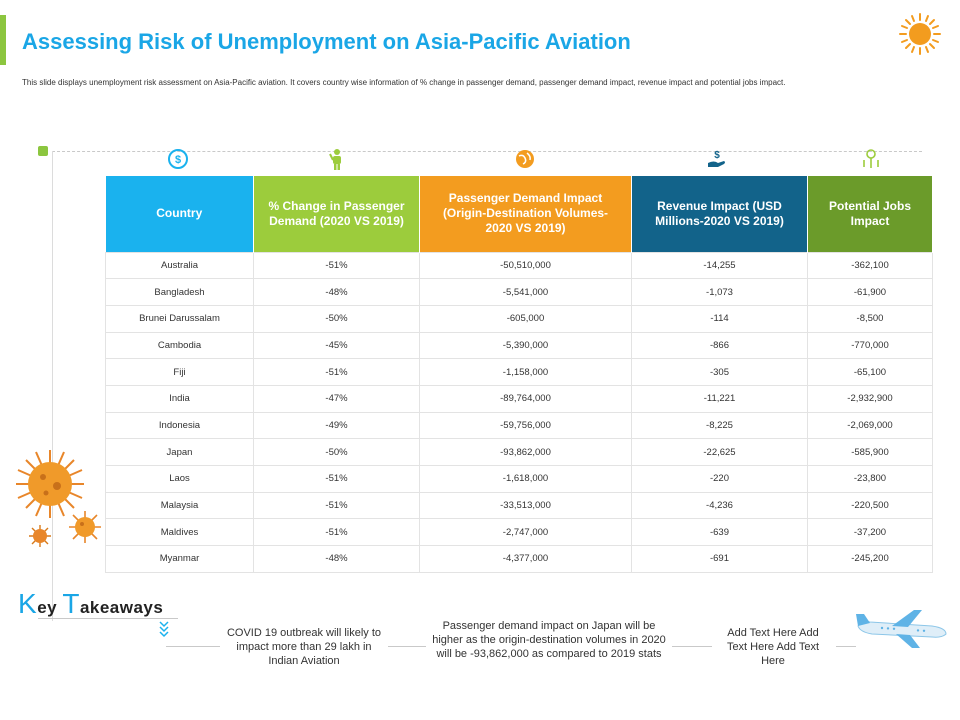  I want to click on cell-jobs-impact: -61,900, so click(870, 292).